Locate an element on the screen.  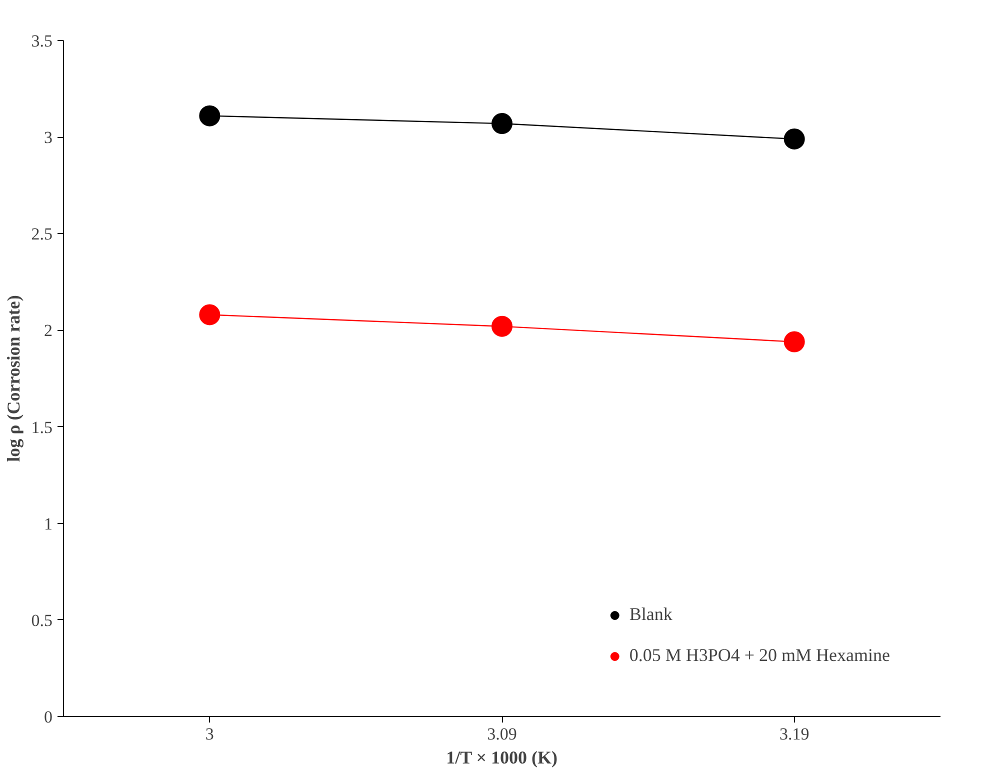
x-axis-title: 1/T × 1000 (K) is located at coordinates (502, 758).